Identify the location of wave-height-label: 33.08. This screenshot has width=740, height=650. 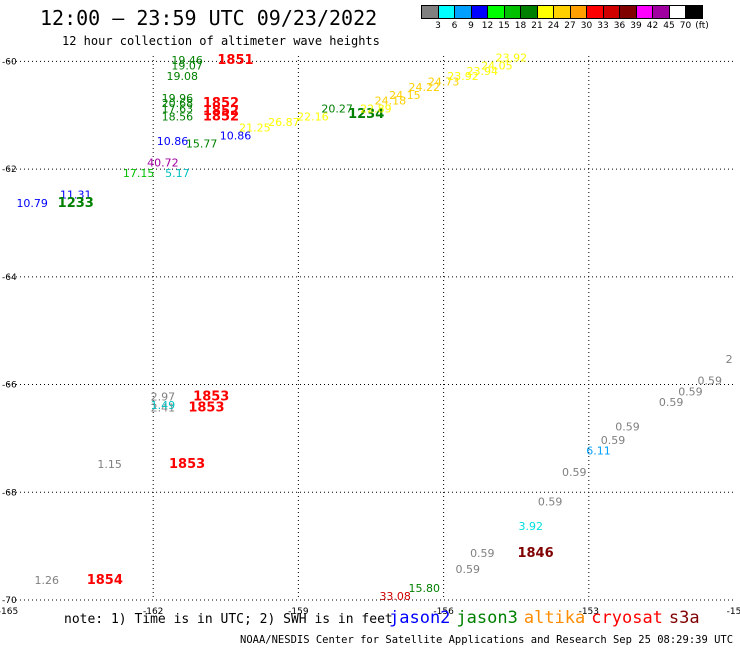
(395, 596).